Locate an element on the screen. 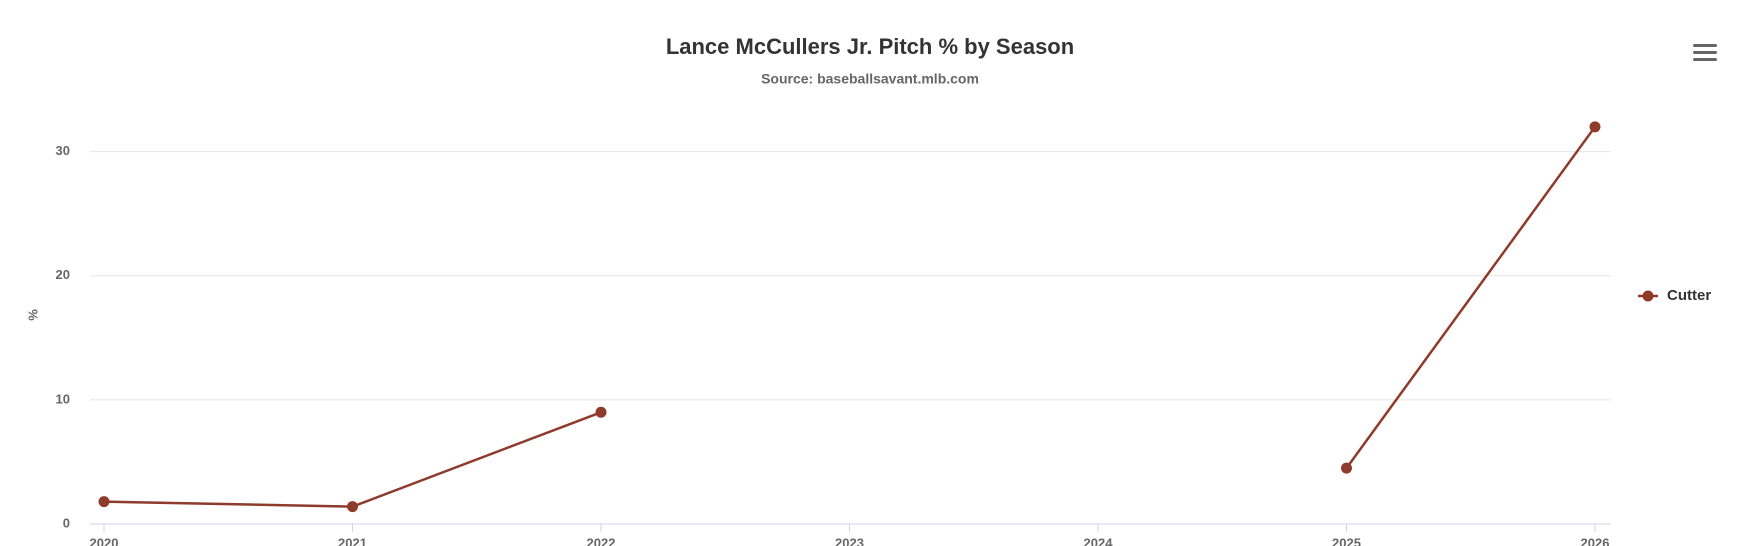 The width and height of the screenshot is (1754, 546). legend-symbol is located at coordinates (1648, 296).